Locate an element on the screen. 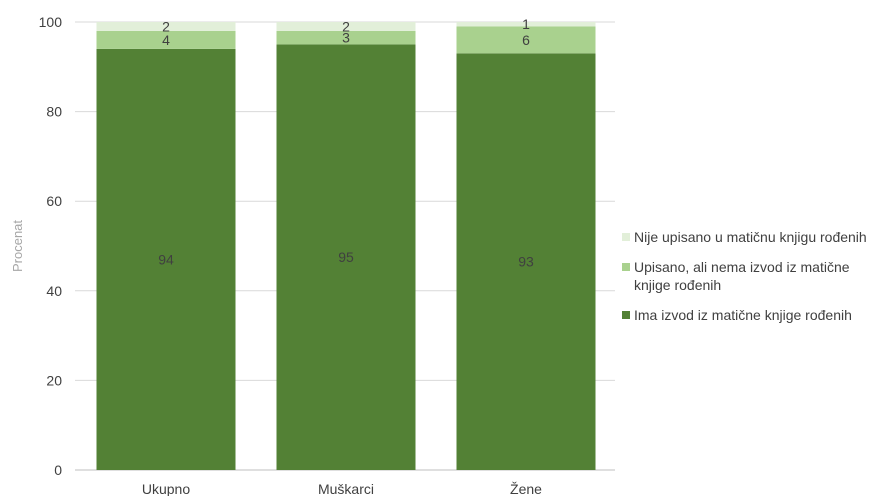 The height and width of the screenshot is (496, 873). y-axis-label: Procenat is located at coordinates (17, 246).